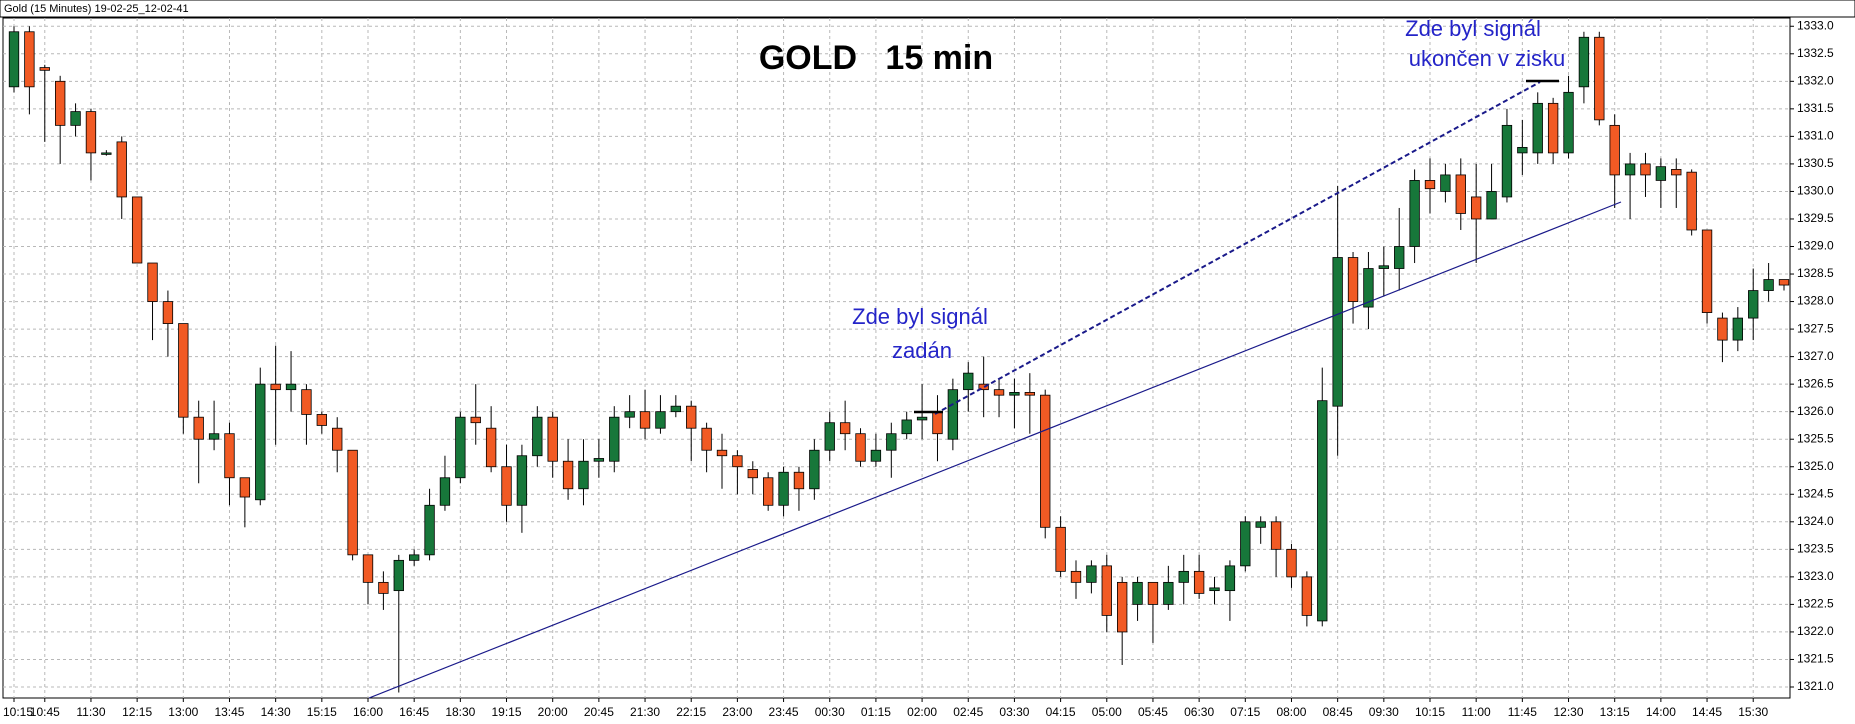 The height and width of the screenshot is (724, 1855). I want to click on y-tick-label: 1332.0, so click(1815, 80).